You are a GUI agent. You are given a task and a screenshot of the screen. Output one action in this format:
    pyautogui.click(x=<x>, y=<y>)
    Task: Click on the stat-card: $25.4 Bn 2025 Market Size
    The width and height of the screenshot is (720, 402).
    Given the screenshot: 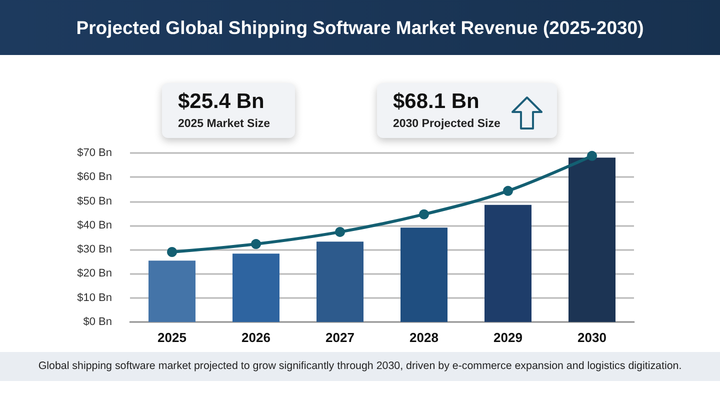 What is the action you would take?
    pyautogui.click(x=228, y=110)
    